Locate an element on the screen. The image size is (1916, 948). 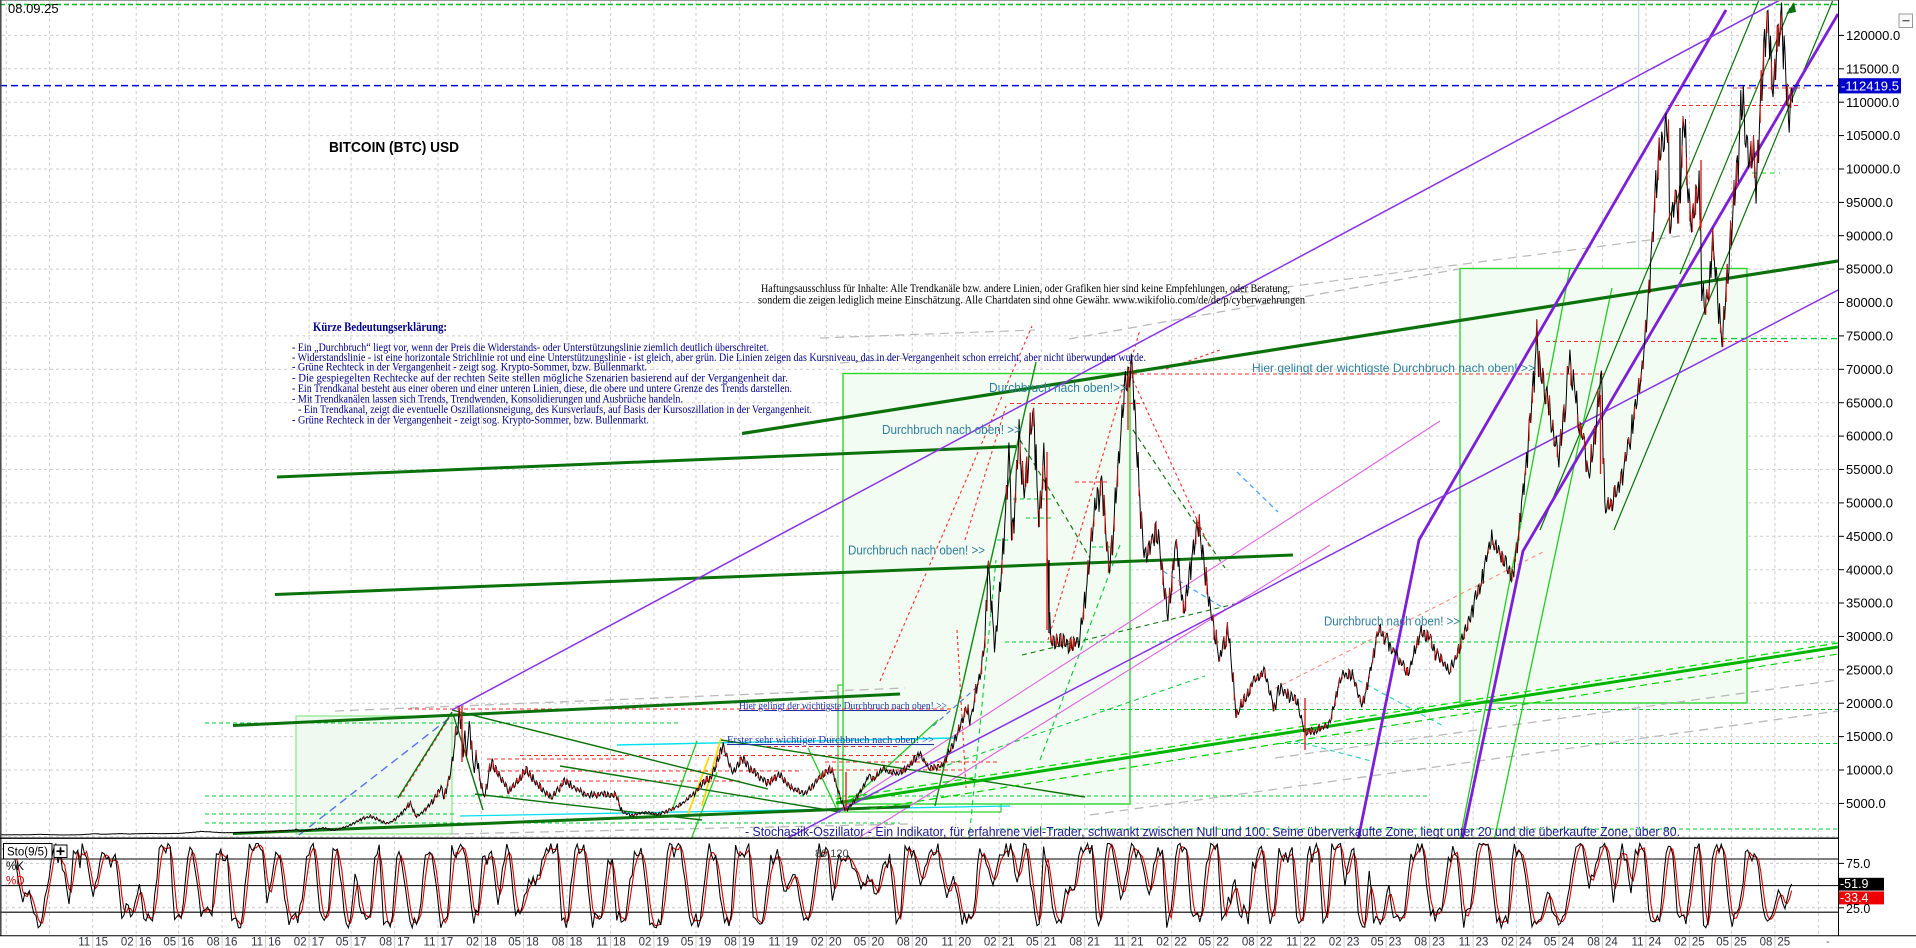
svg-text: 75000.0 is located at coordinates (1869, 336).